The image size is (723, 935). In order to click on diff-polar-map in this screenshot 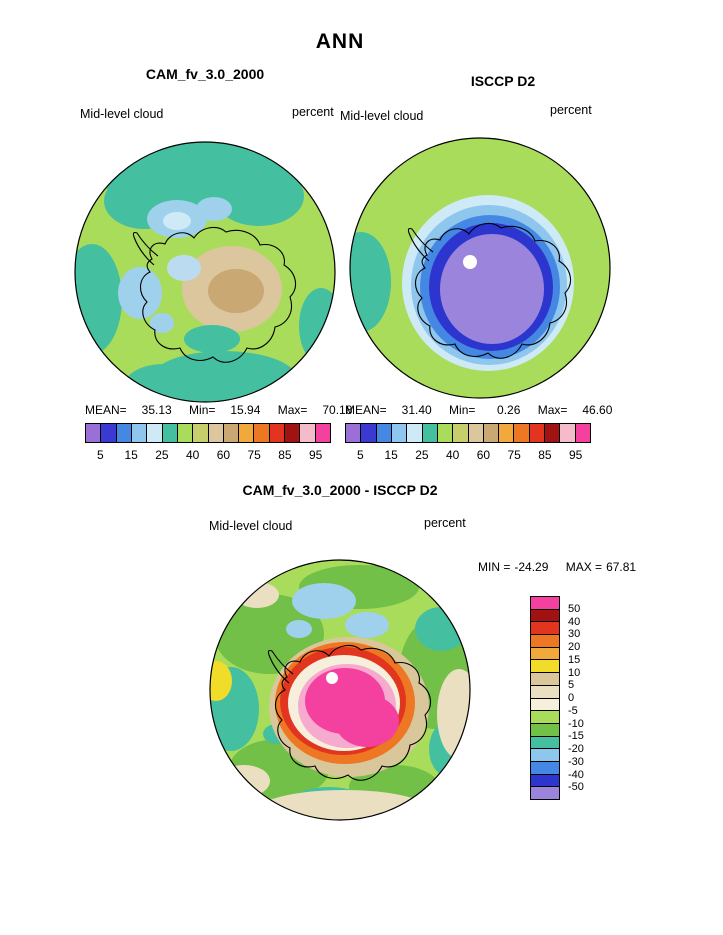, I will do `click(340, 690)`.